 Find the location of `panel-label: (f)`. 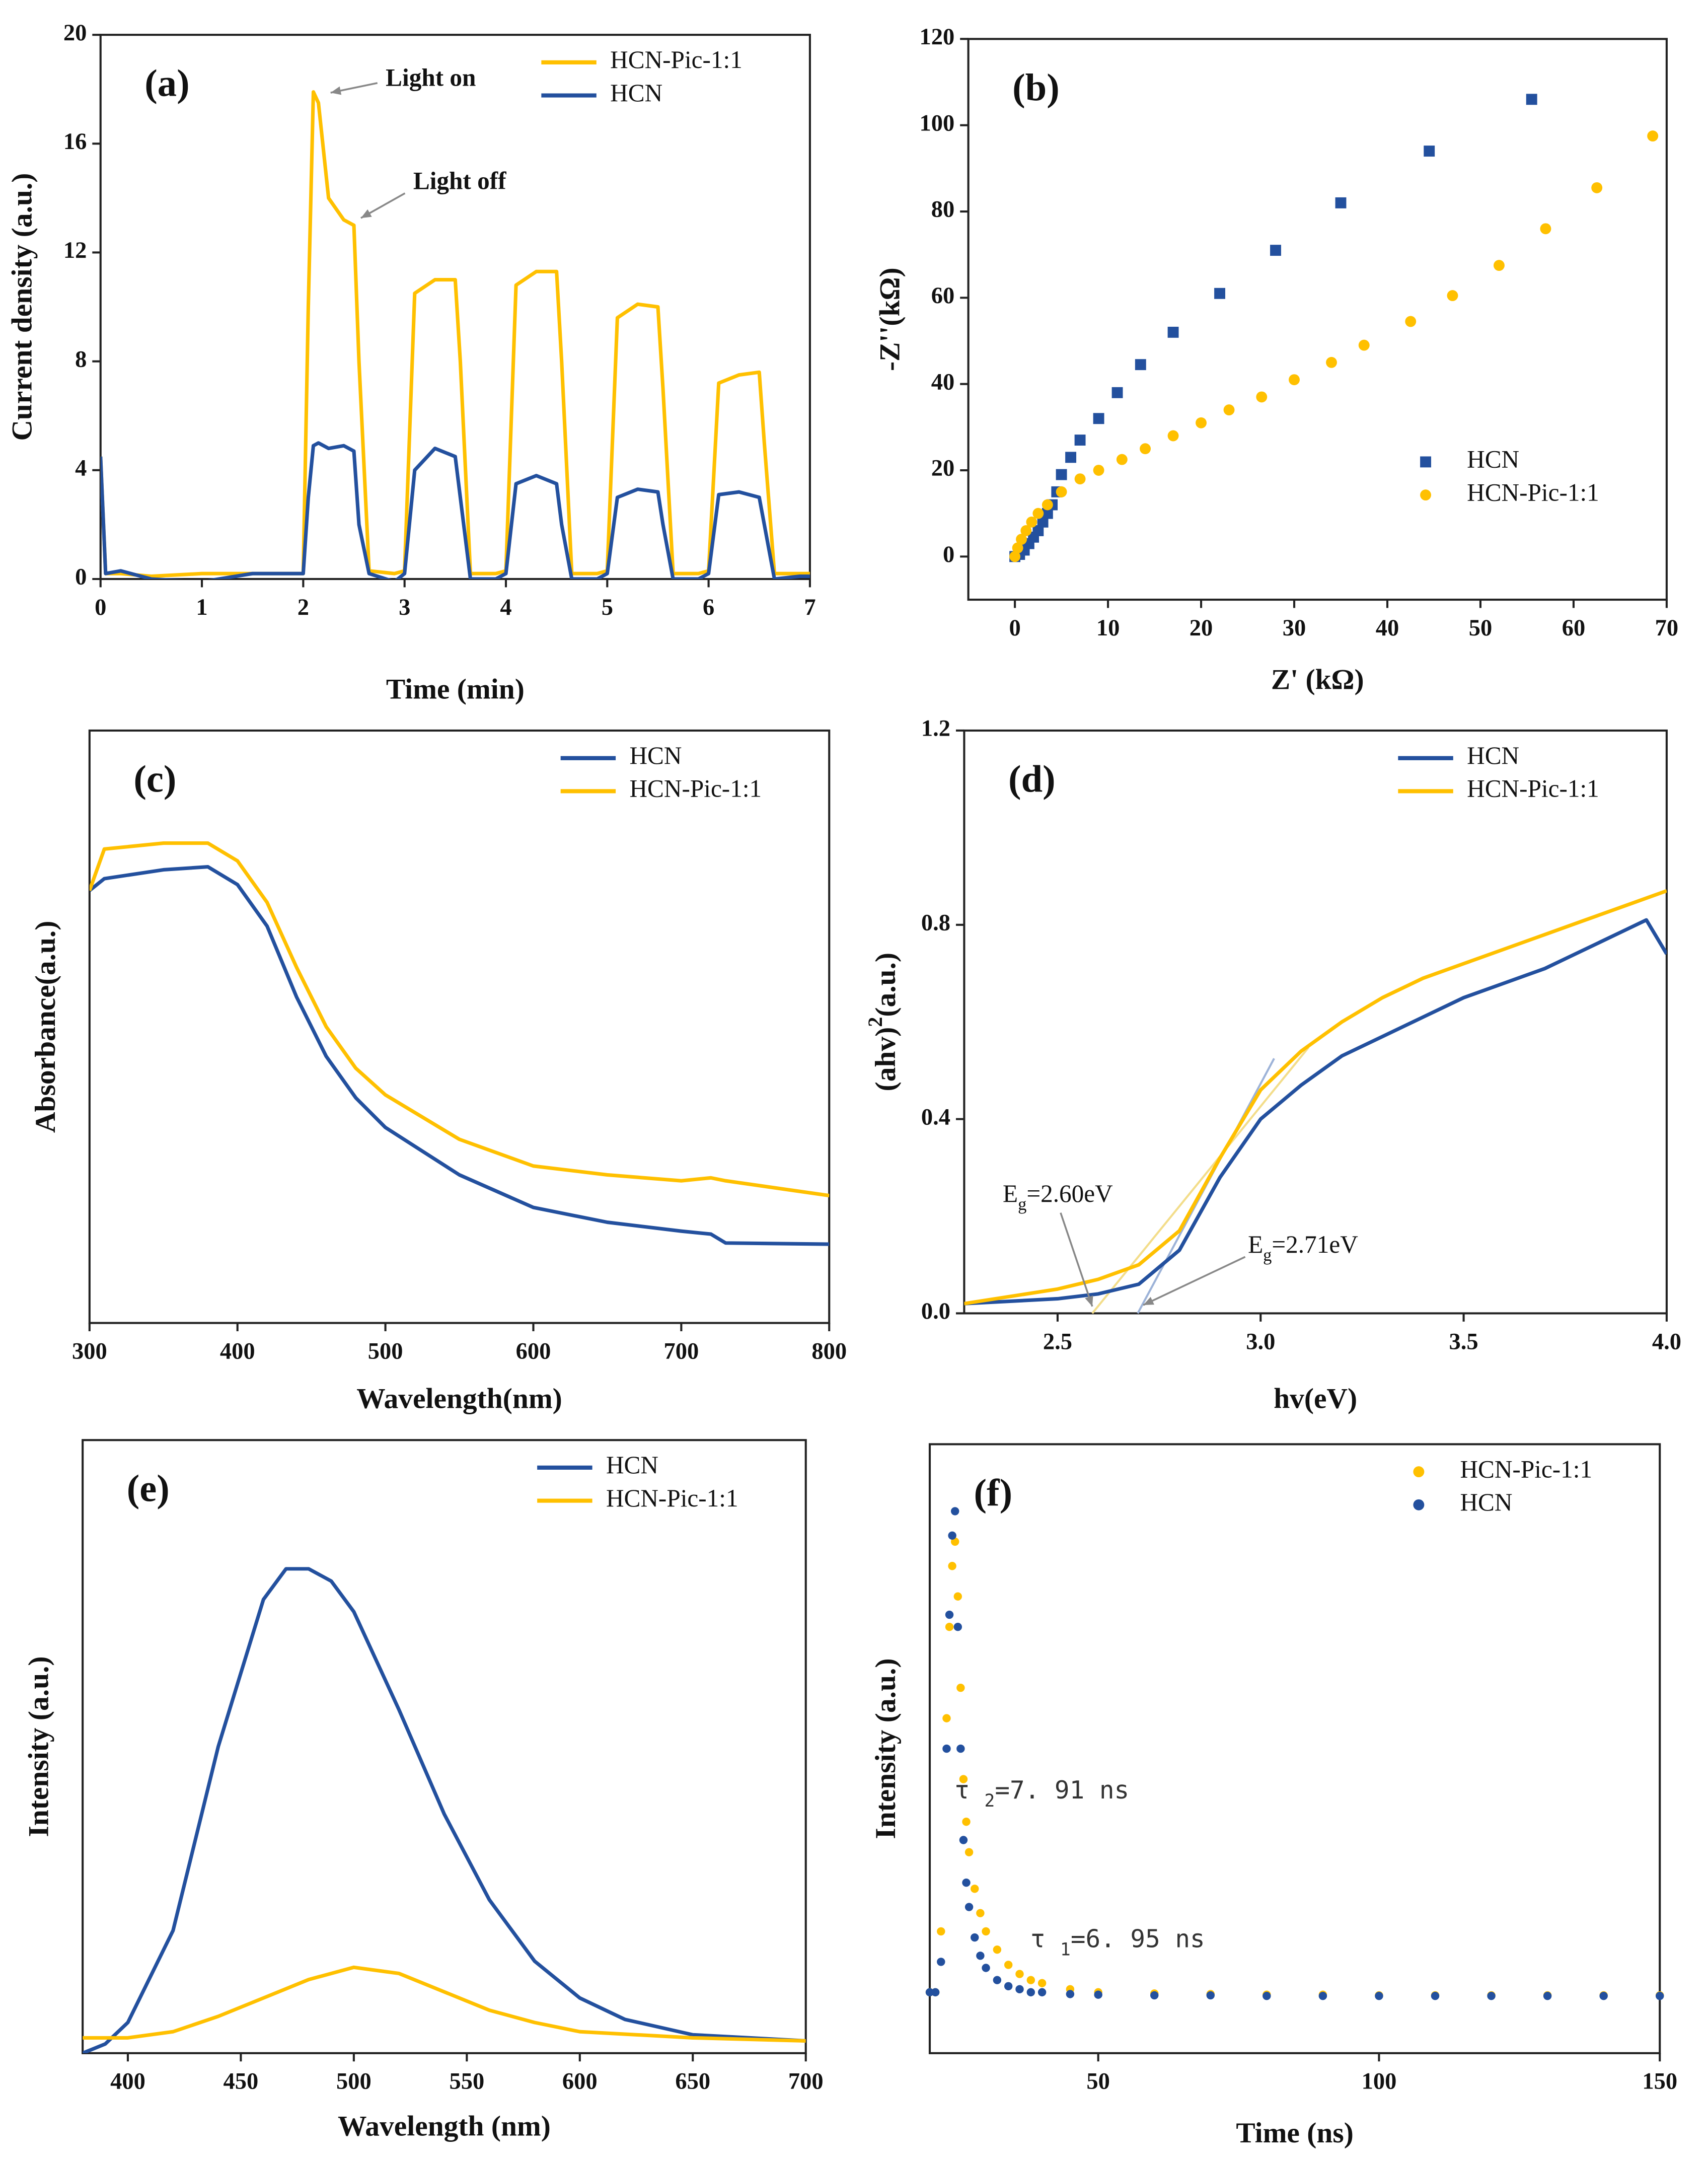

panel-label: (f) is located at coordinates (993, 1492).